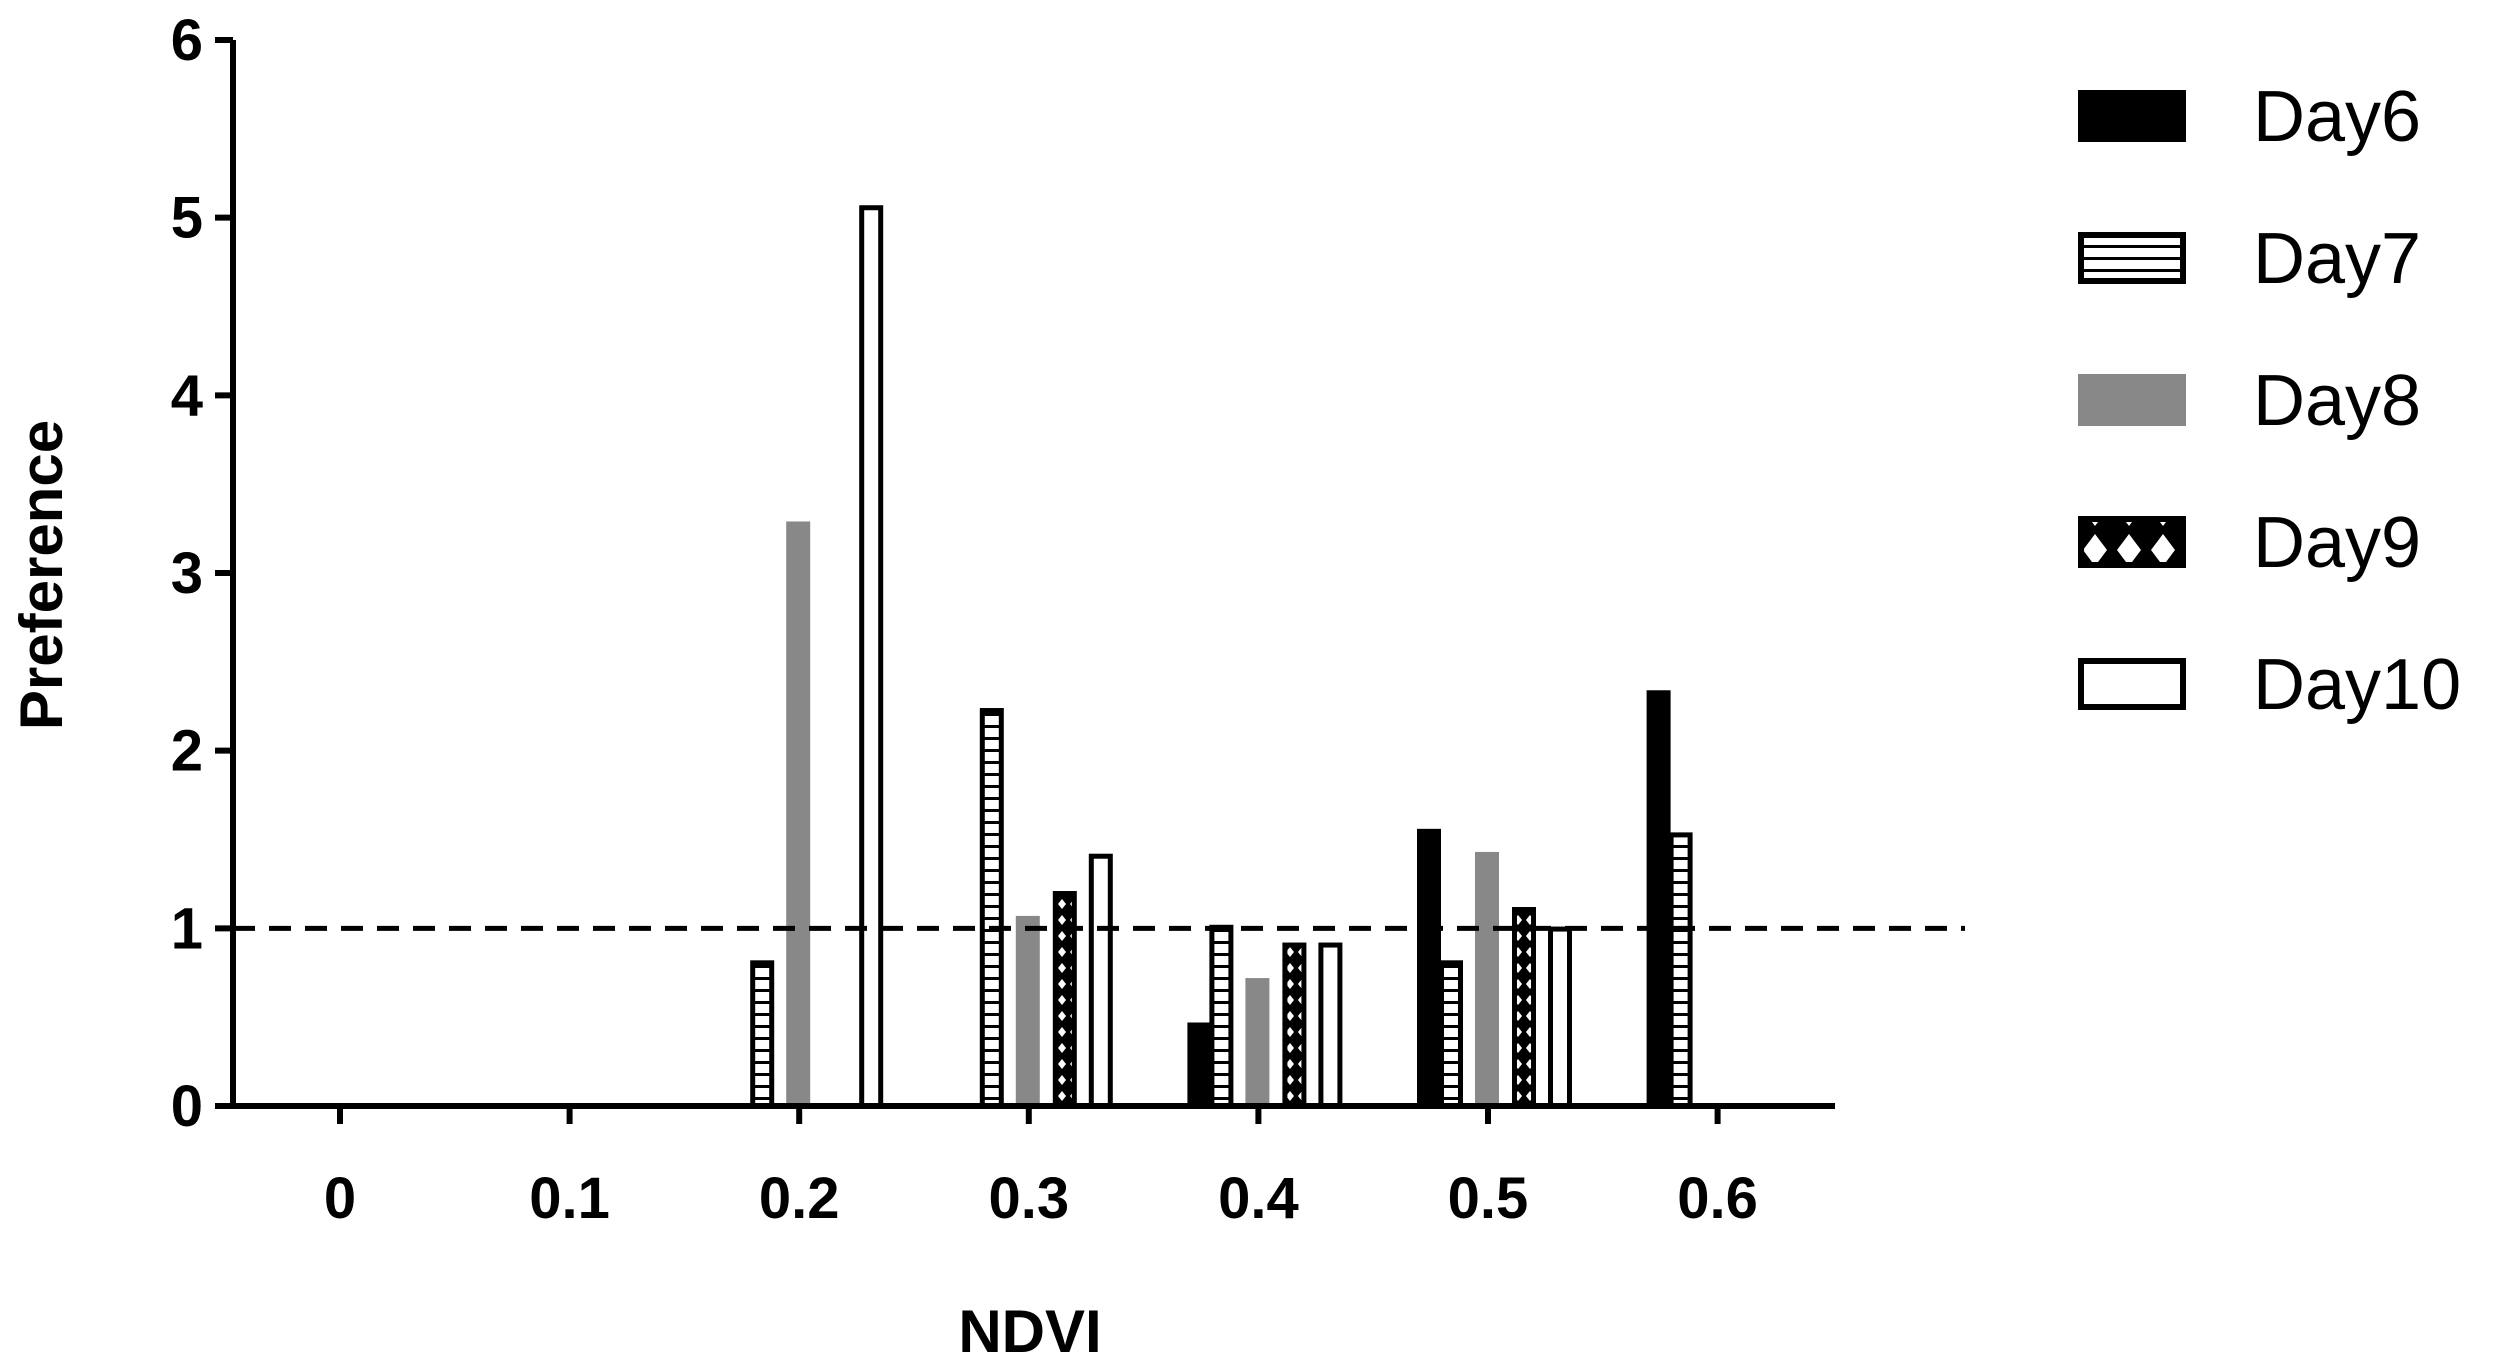 Image resolution: width=2513 pixels, height=1371 pixels. Describe the element at coordinates (187, 751) in the screenshot. I see `y-tick-label: 2` at that location.